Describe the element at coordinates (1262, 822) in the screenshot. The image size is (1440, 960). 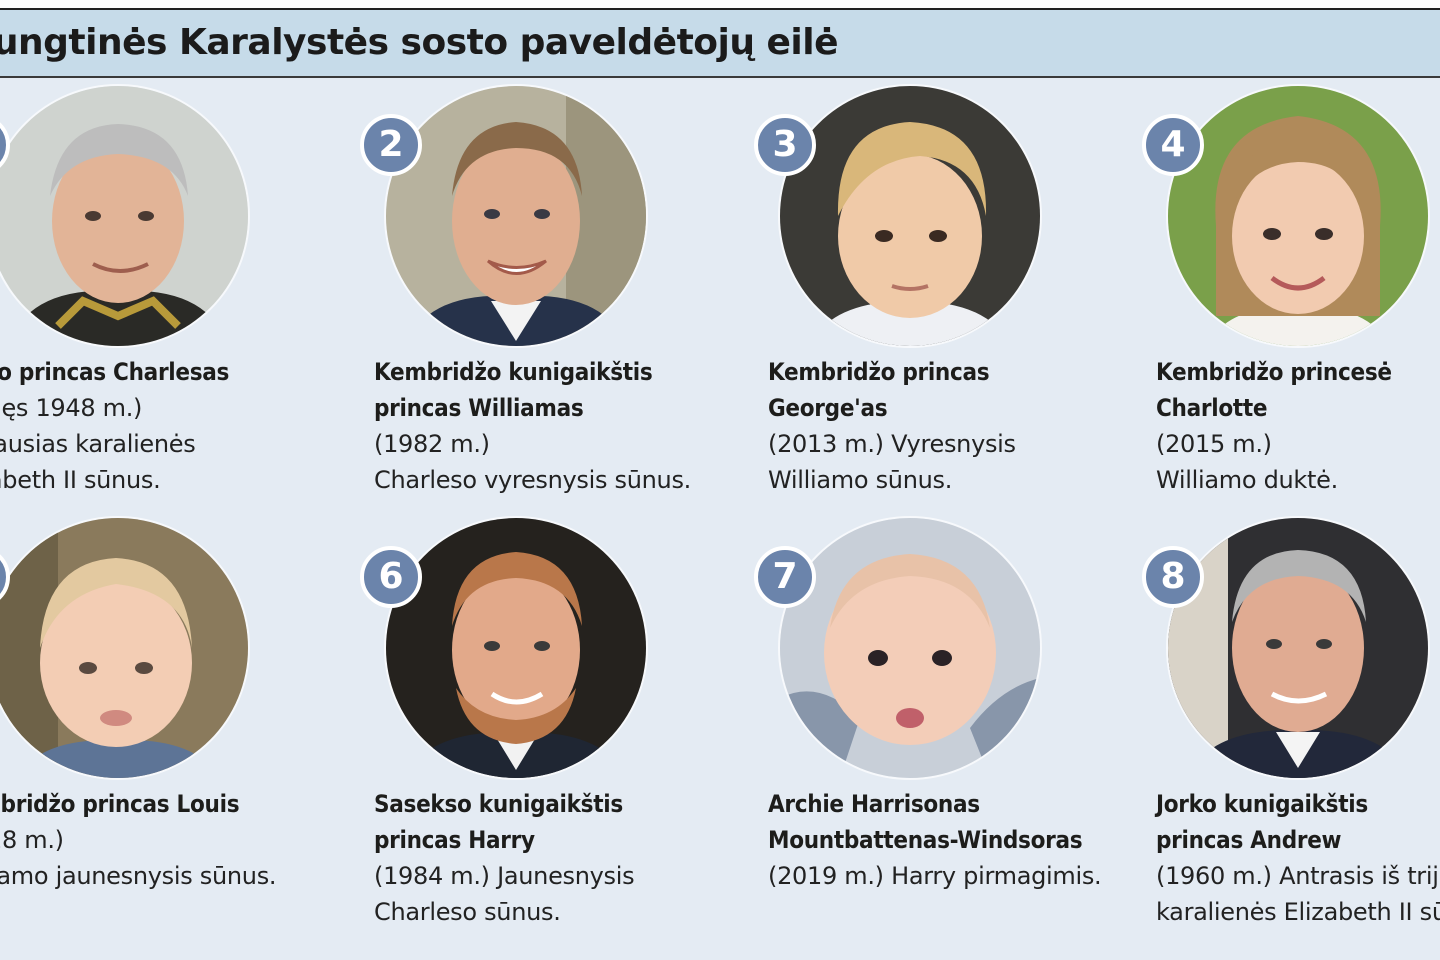
I see `heir-name: Jorko kunigaikštis princas Andrew` at that location.